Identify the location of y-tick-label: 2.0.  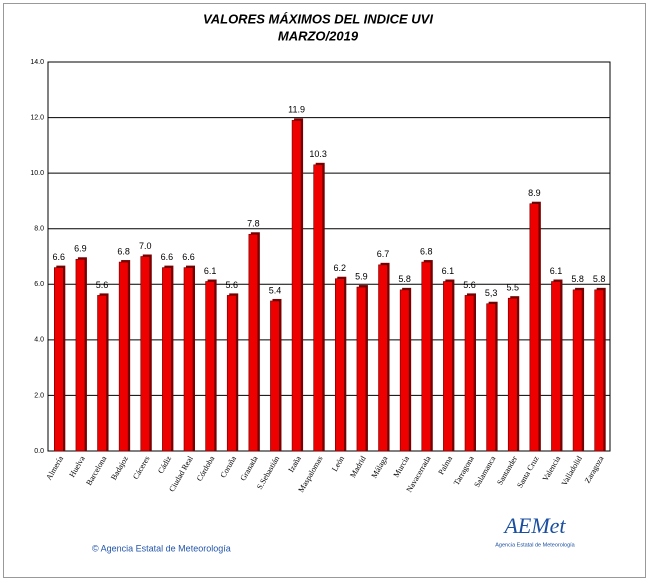
(39, 395).